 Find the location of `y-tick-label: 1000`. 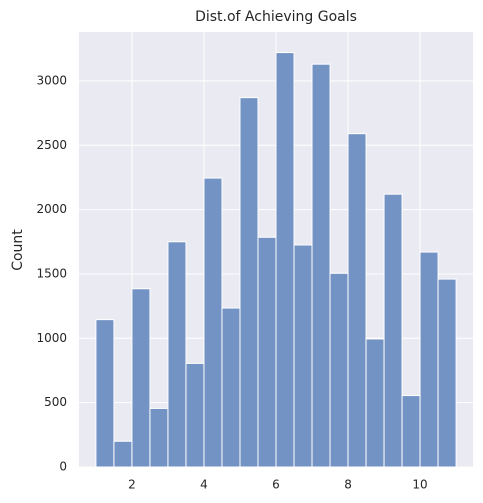

y-tick-label: 1000 is located at coordinates (51, 338).